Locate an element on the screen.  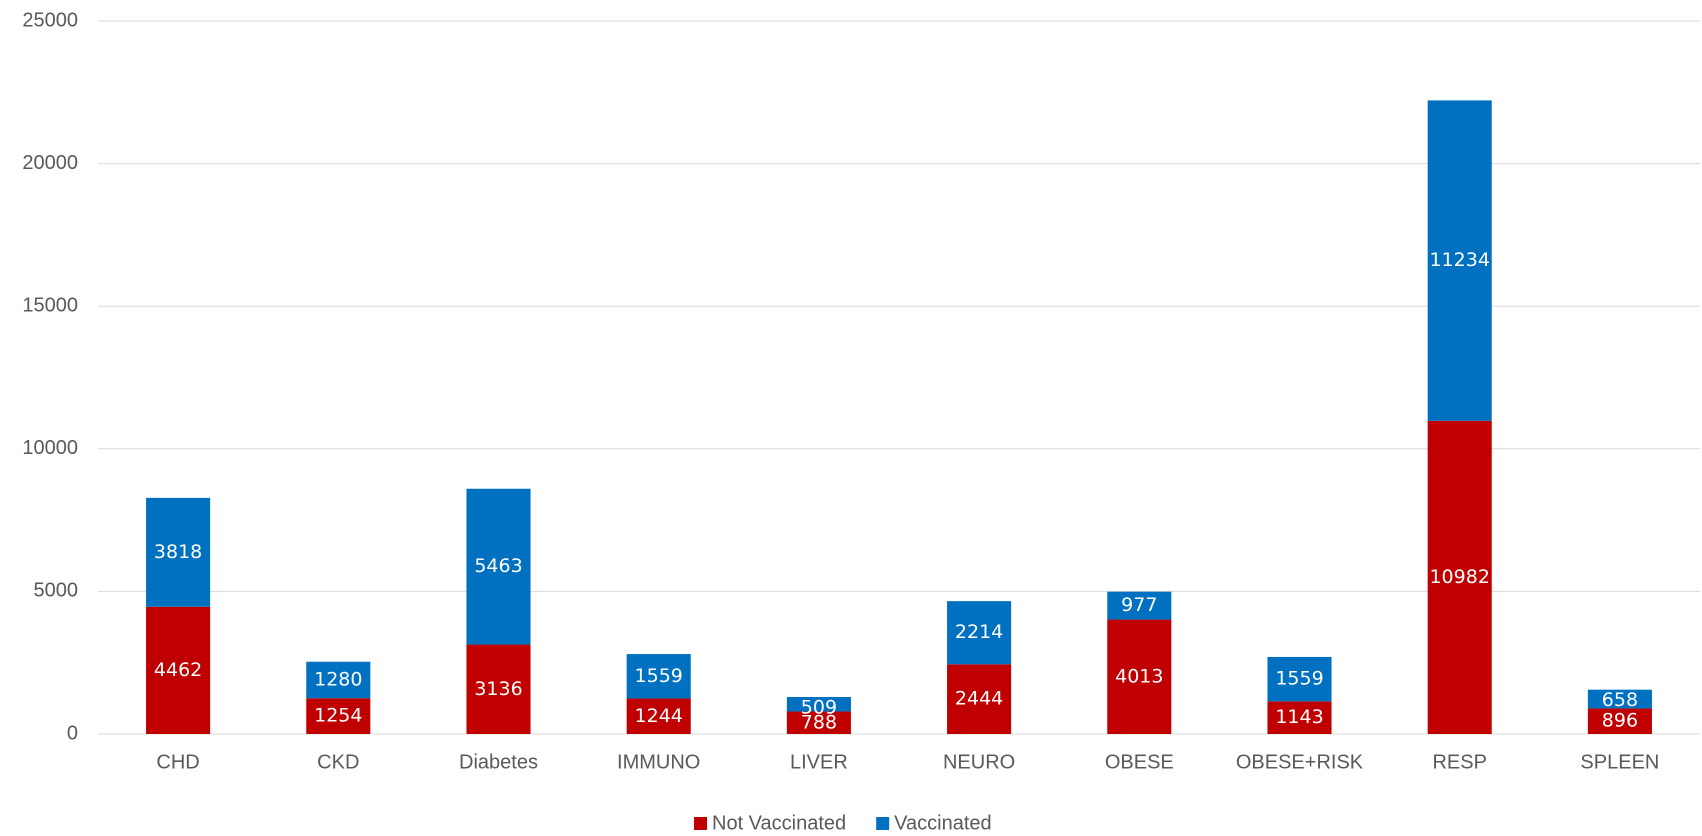
data-label: 11234 is located at coordinates (1459, 260).